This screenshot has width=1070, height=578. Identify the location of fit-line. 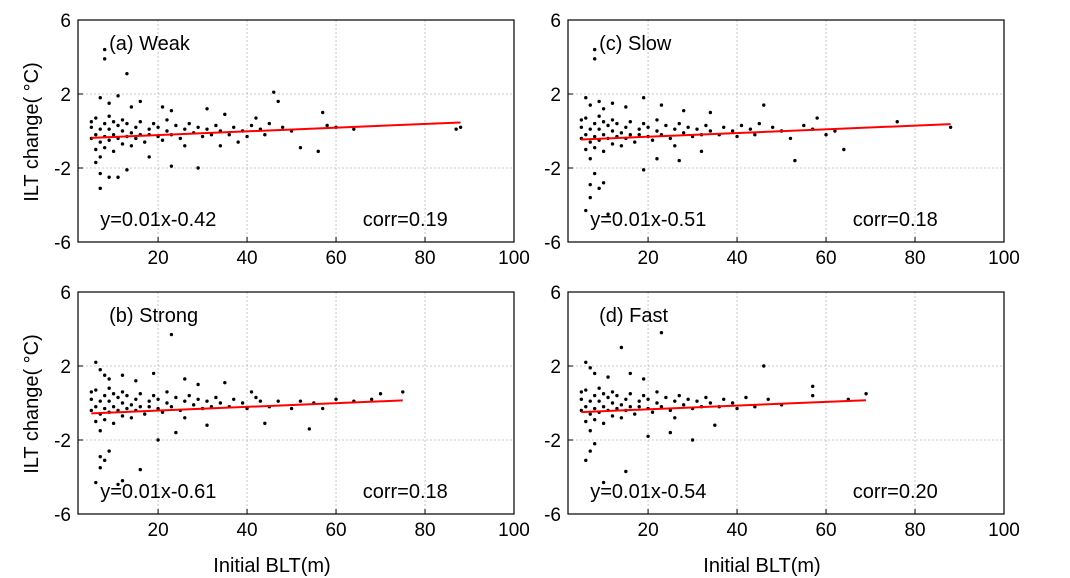
(247, 407).